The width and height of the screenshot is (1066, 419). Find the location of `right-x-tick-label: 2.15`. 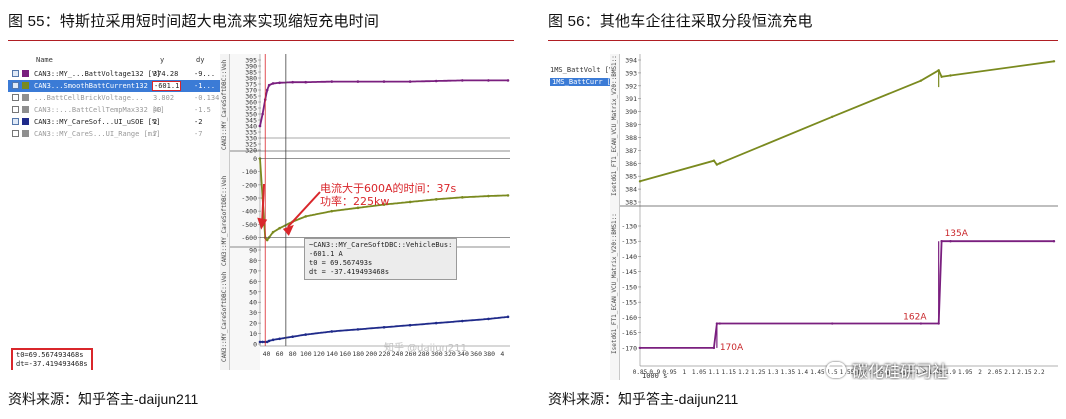

right-x-tick-label: 2.15 is located at coordinates (1024, 372).